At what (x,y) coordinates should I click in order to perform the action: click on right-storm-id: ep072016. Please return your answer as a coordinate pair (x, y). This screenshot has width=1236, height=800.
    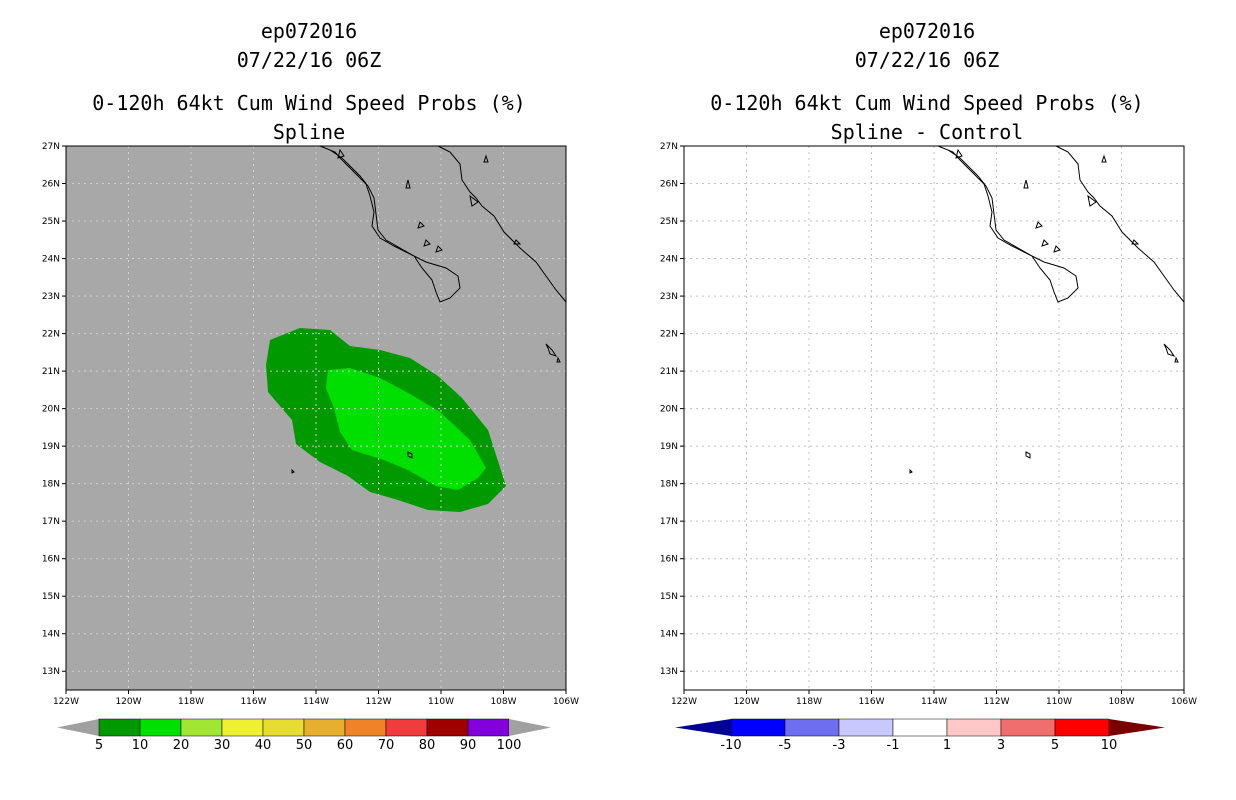
    Looking at the image, I should click on (927, 31).